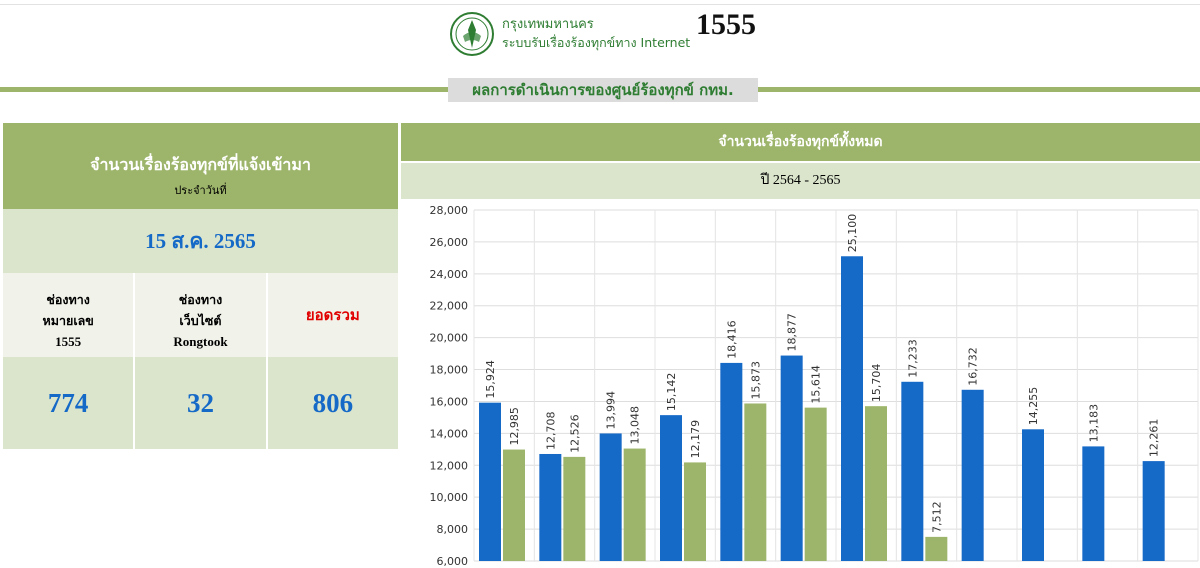 The width and height of the screenshot is (1200, 568). Describe the element at coordinates (635, 425) in the screenshot. I see `bar-value-label: 13,048` at that location.